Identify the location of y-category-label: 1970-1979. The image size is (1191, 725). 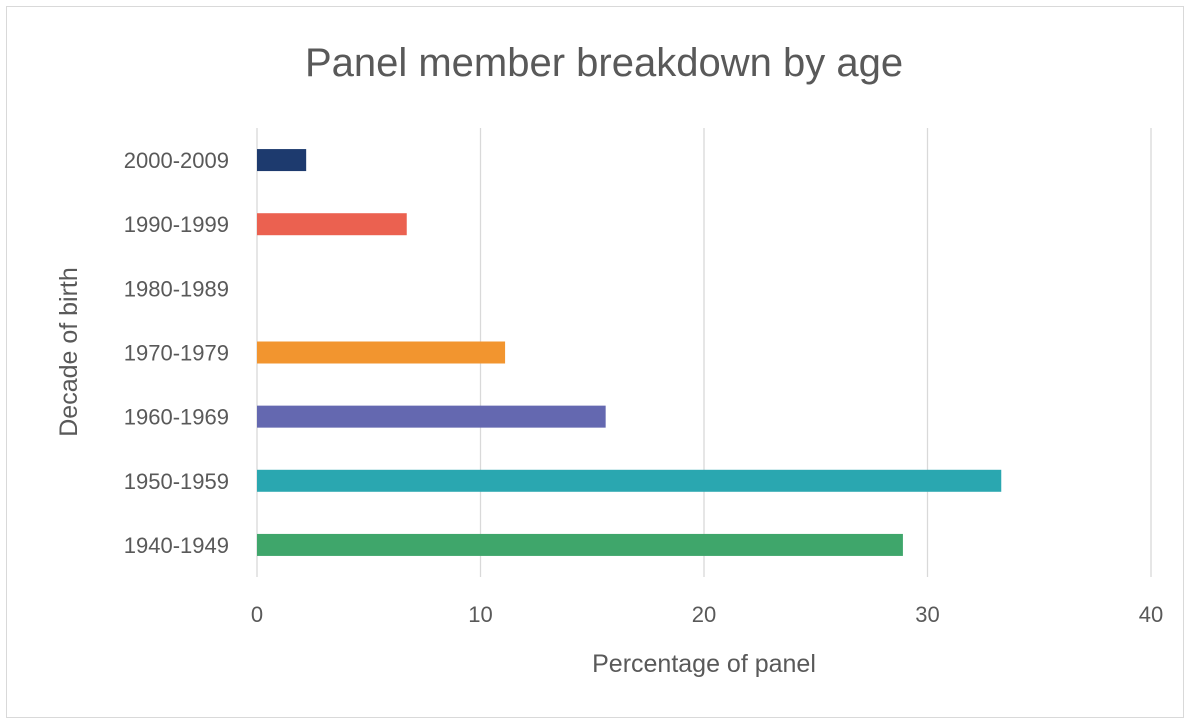
(176, 353).